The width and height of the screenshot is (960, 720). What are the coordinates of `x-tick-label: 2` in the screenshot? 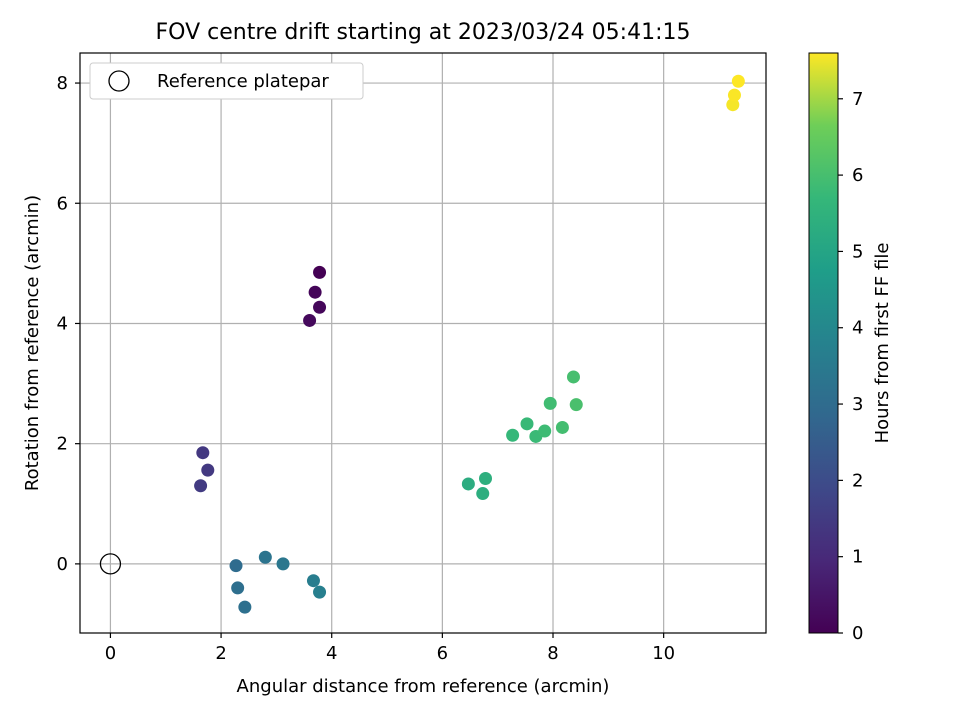 It's located at (220, 653).